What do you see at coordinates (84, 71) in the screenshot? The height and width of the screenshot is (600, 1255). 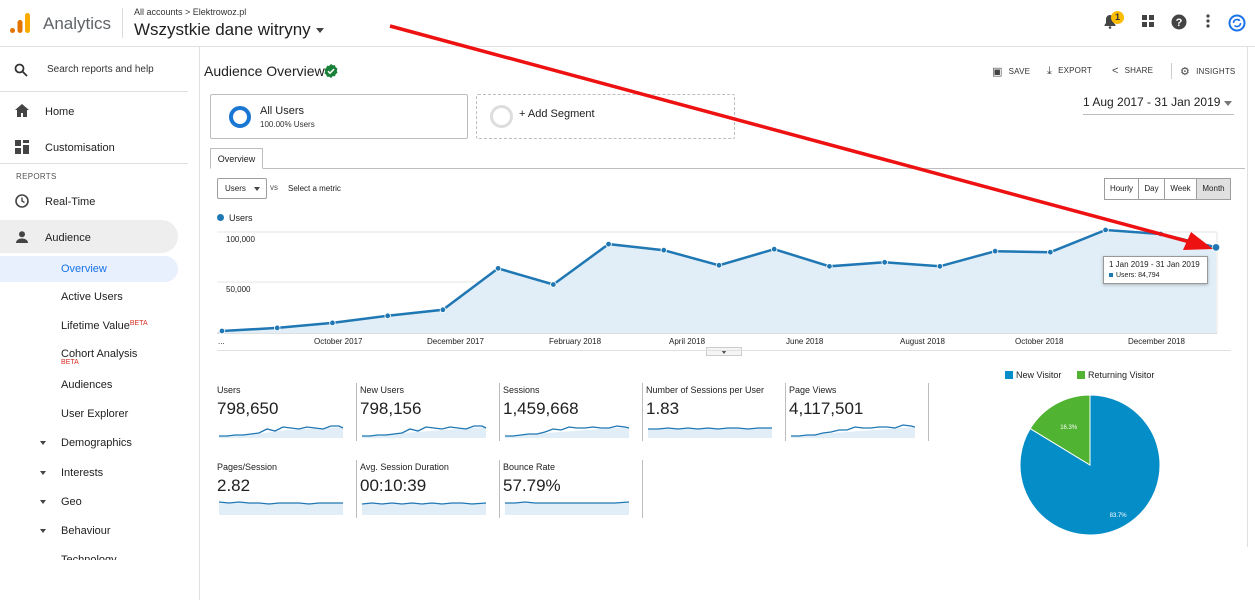 I see `search-reports: Search reports and help` at bounding box center [84, 71].